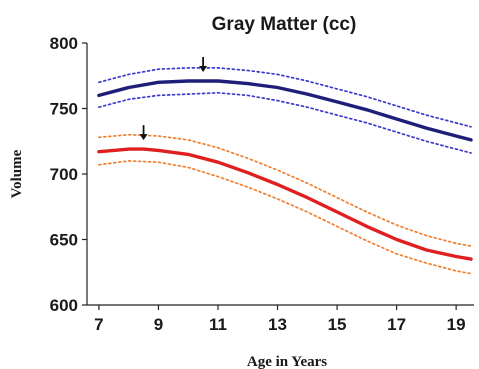 The width and height of the screenshot is (479, 369). Describe the element at coordinates (64, 240) in the screenshot. I see `y-tick-label: 650` at that location.